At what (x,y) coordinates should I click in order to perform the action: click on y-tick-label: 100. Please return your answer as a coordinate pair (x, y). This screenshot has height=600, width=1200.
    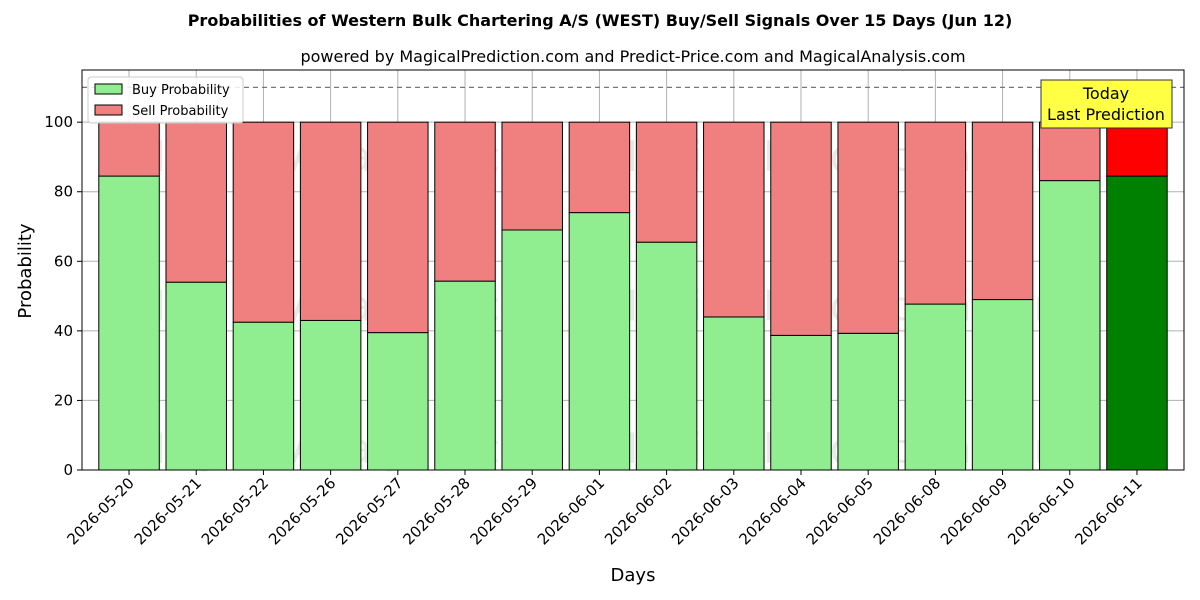
    Looking at the image, I should click on (58, 122).